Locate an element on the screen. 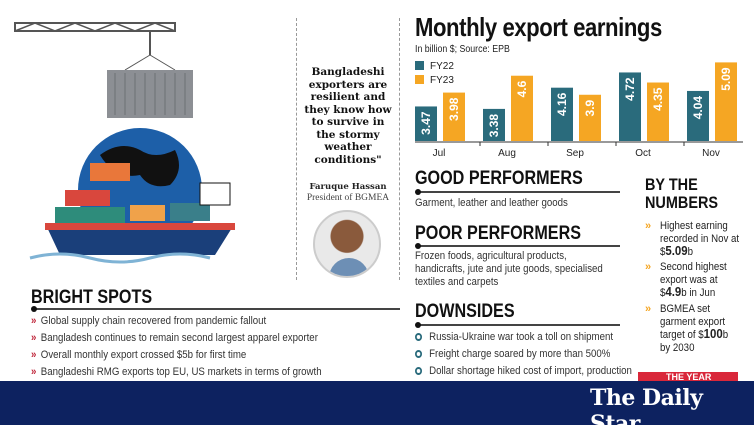 The width and height of the screenshot is (754, 437). bar-fy23-nov is located at coordinates (726, 101).